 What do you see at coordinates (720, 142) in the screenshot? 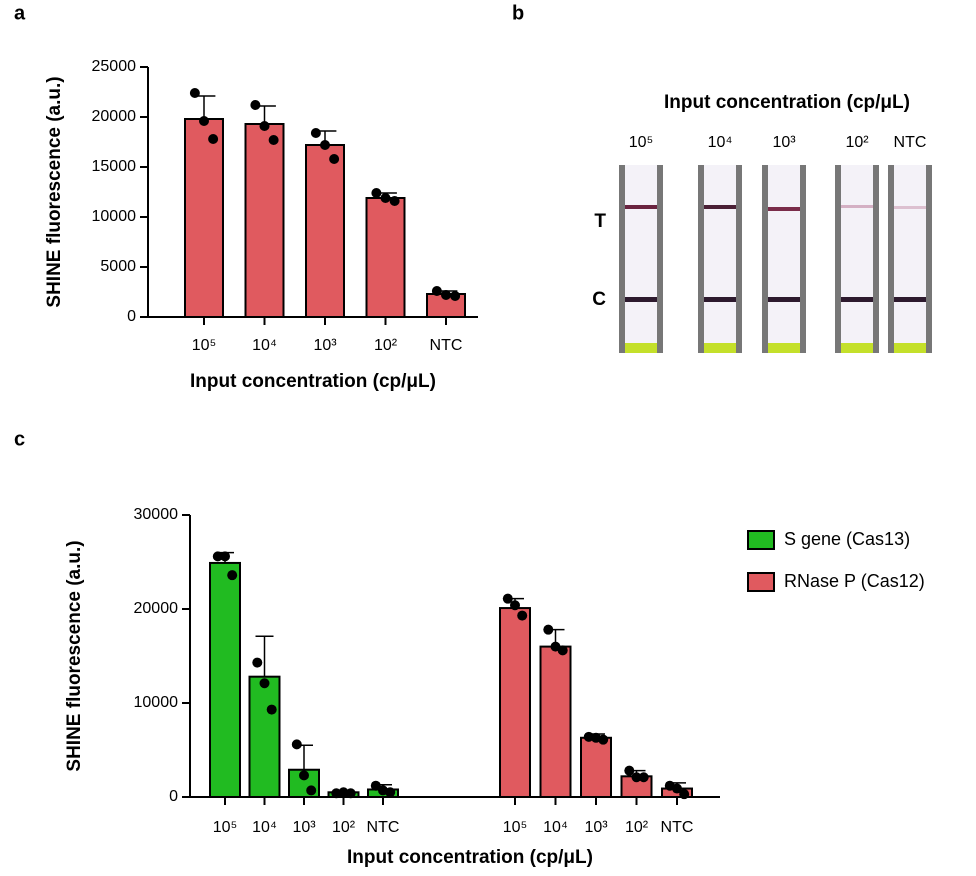
I see `lane-label: 10⁴` at bounding box center [720, 142].